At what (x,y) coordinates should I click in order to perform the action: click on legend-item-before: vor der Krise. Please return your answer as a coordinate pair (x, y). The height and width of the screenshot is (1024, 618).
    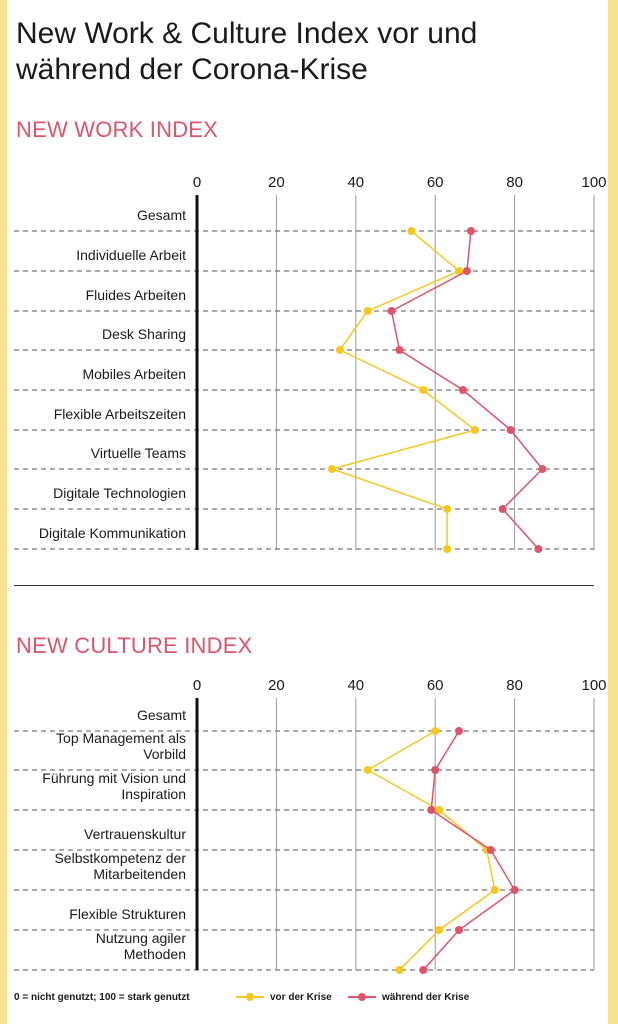
    Looking at the image, I should click on (284, 997).